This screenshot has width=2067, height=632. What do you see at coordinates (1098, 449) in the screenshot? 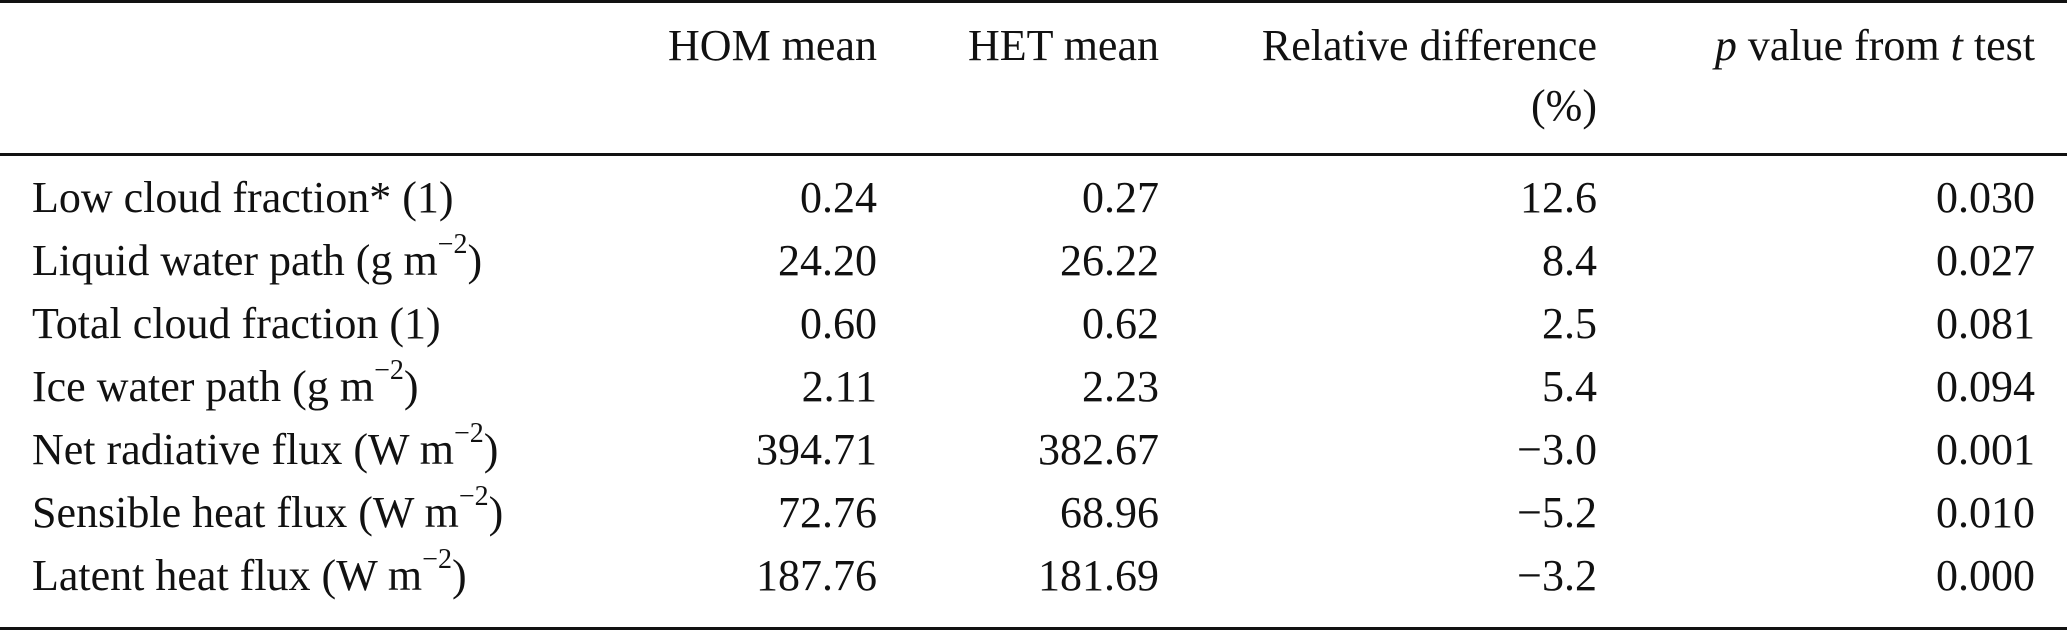
I see `het-mean-value: 382.67` at bounding box center [1098, 449].